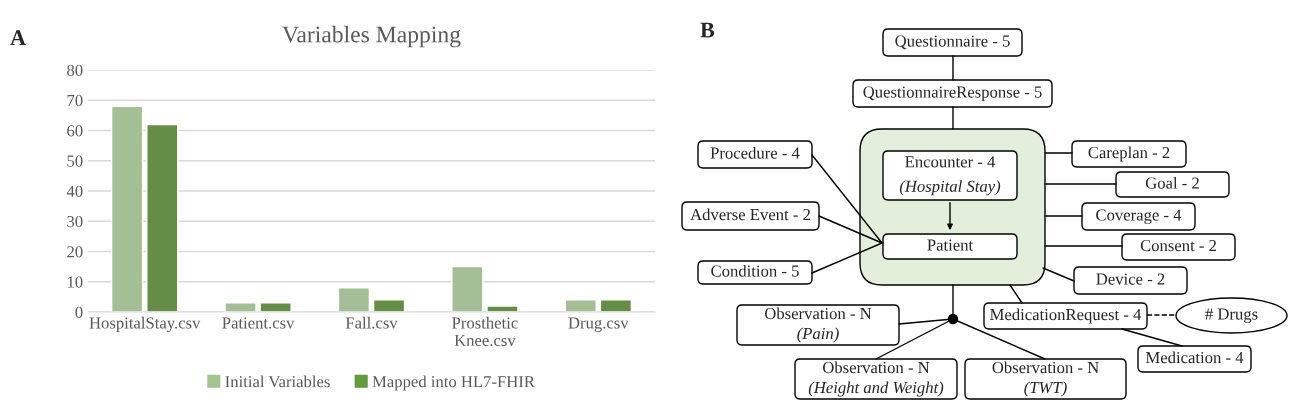 This screenshot has width=1289, height=405. I want to click on text: QuestionnaireResponse - 5, so click(952, 94).